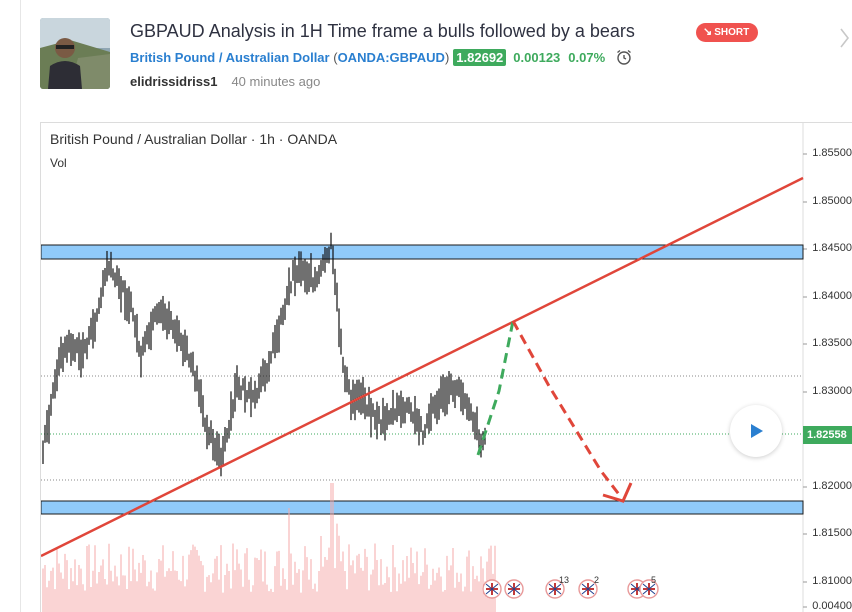 The height and width of the screenshot is (612, 852). What do you see at coordinates (832, 343) in the screenshot?
I see `price-axis-label: 1.83500` at bounding box center [832, 343].